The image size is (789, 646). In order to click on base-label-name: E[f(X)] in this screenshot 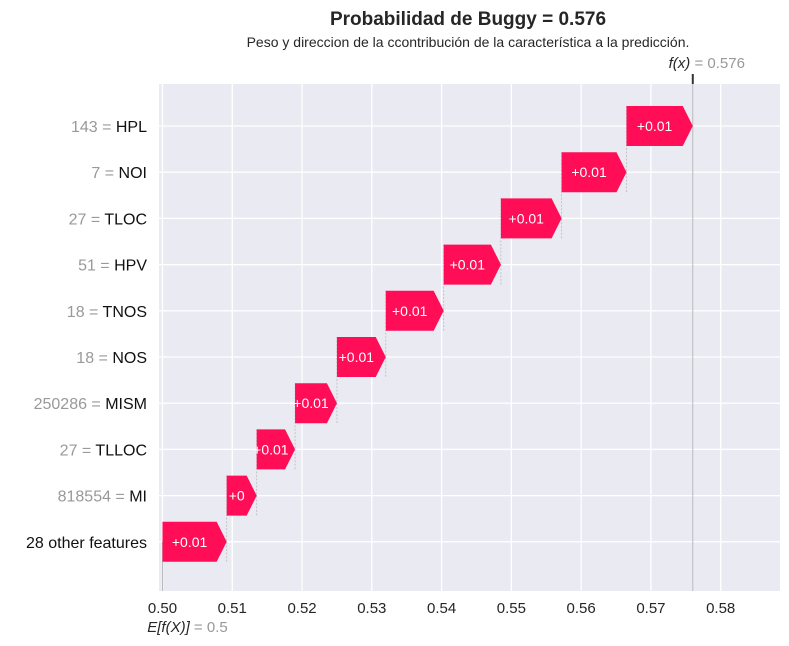, I will do `click(170, 627)`.